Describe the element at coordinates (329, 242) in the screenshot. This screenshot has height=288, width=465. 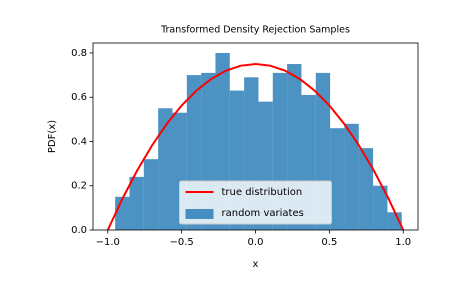
I see `x-tick-label: 0.5` at that location.